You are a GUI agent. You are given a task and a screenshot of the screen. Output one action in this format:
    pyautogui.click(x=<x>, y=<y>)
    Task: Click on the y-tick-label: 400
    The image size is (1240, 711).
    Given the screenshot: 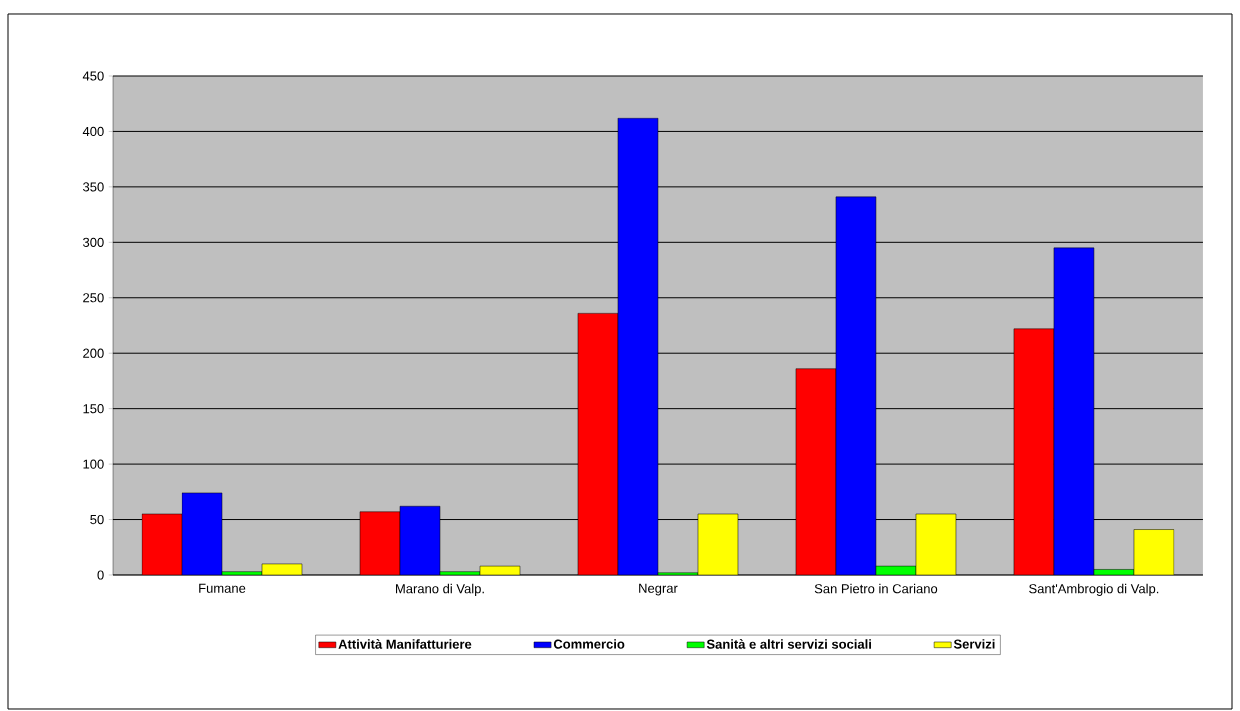 What is the action you would take?
    pyautogui.click(x=93, y=131)
    